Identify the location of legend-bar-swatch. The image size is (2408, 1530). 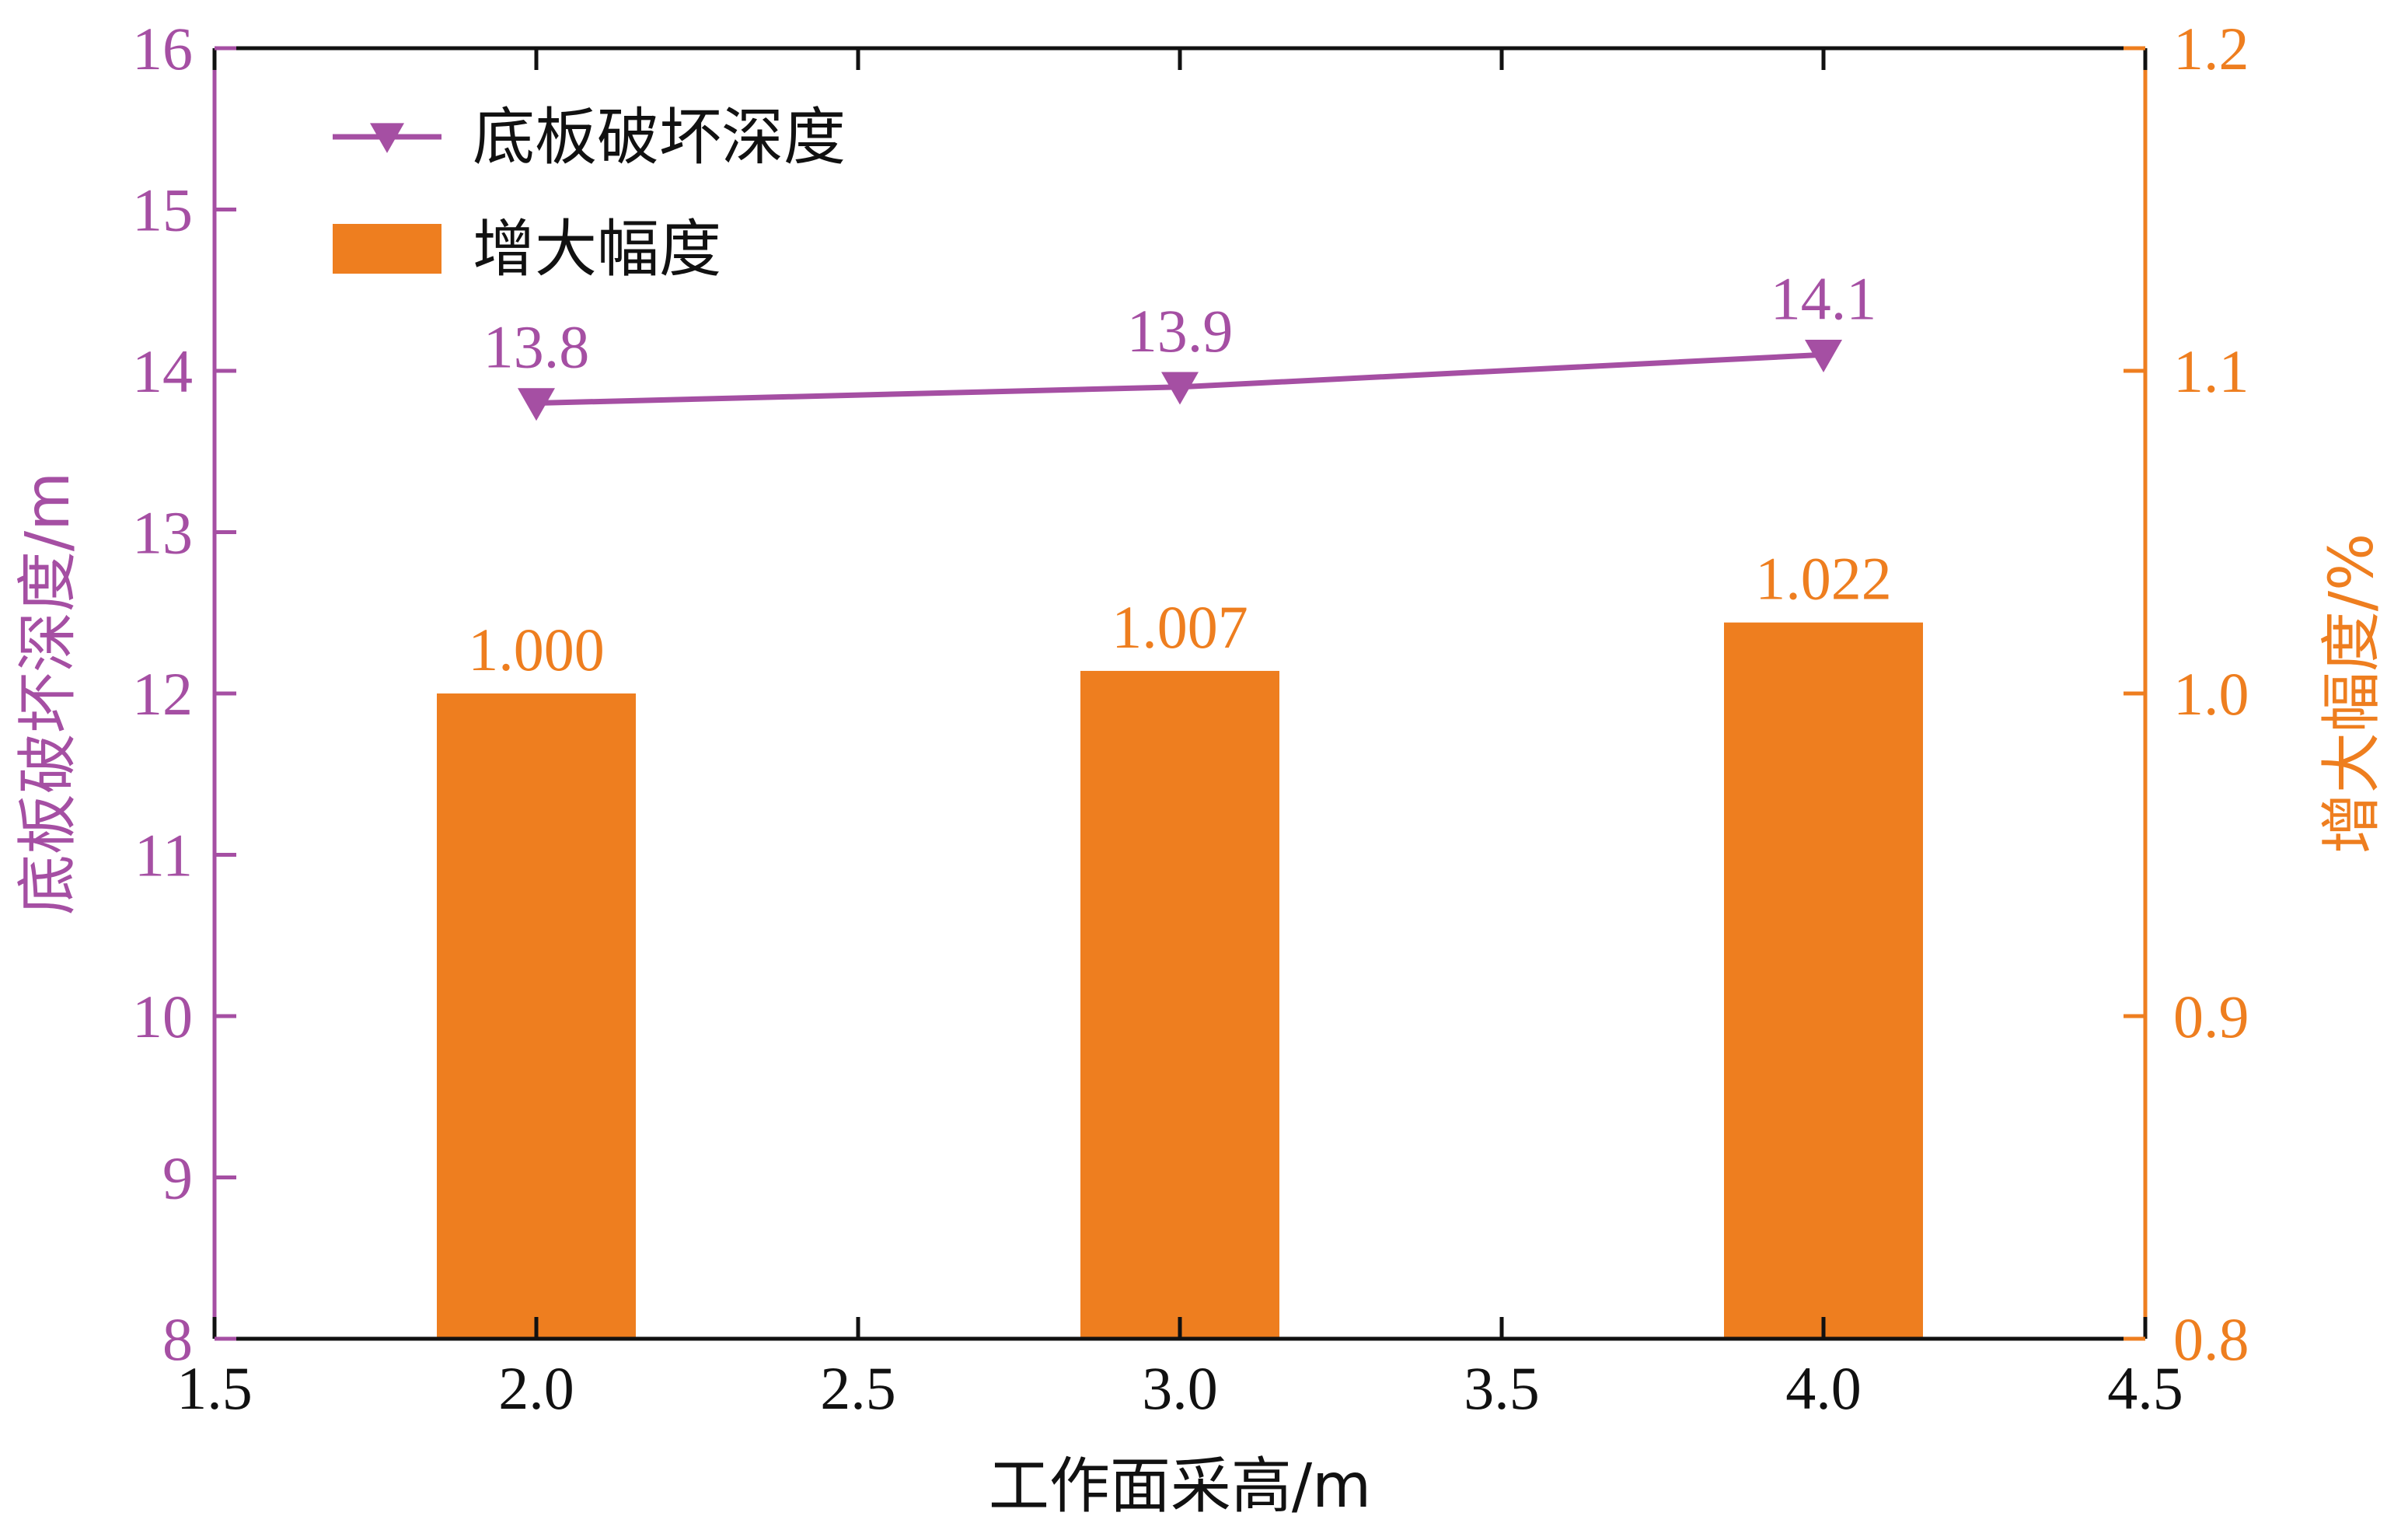
(387, 249).